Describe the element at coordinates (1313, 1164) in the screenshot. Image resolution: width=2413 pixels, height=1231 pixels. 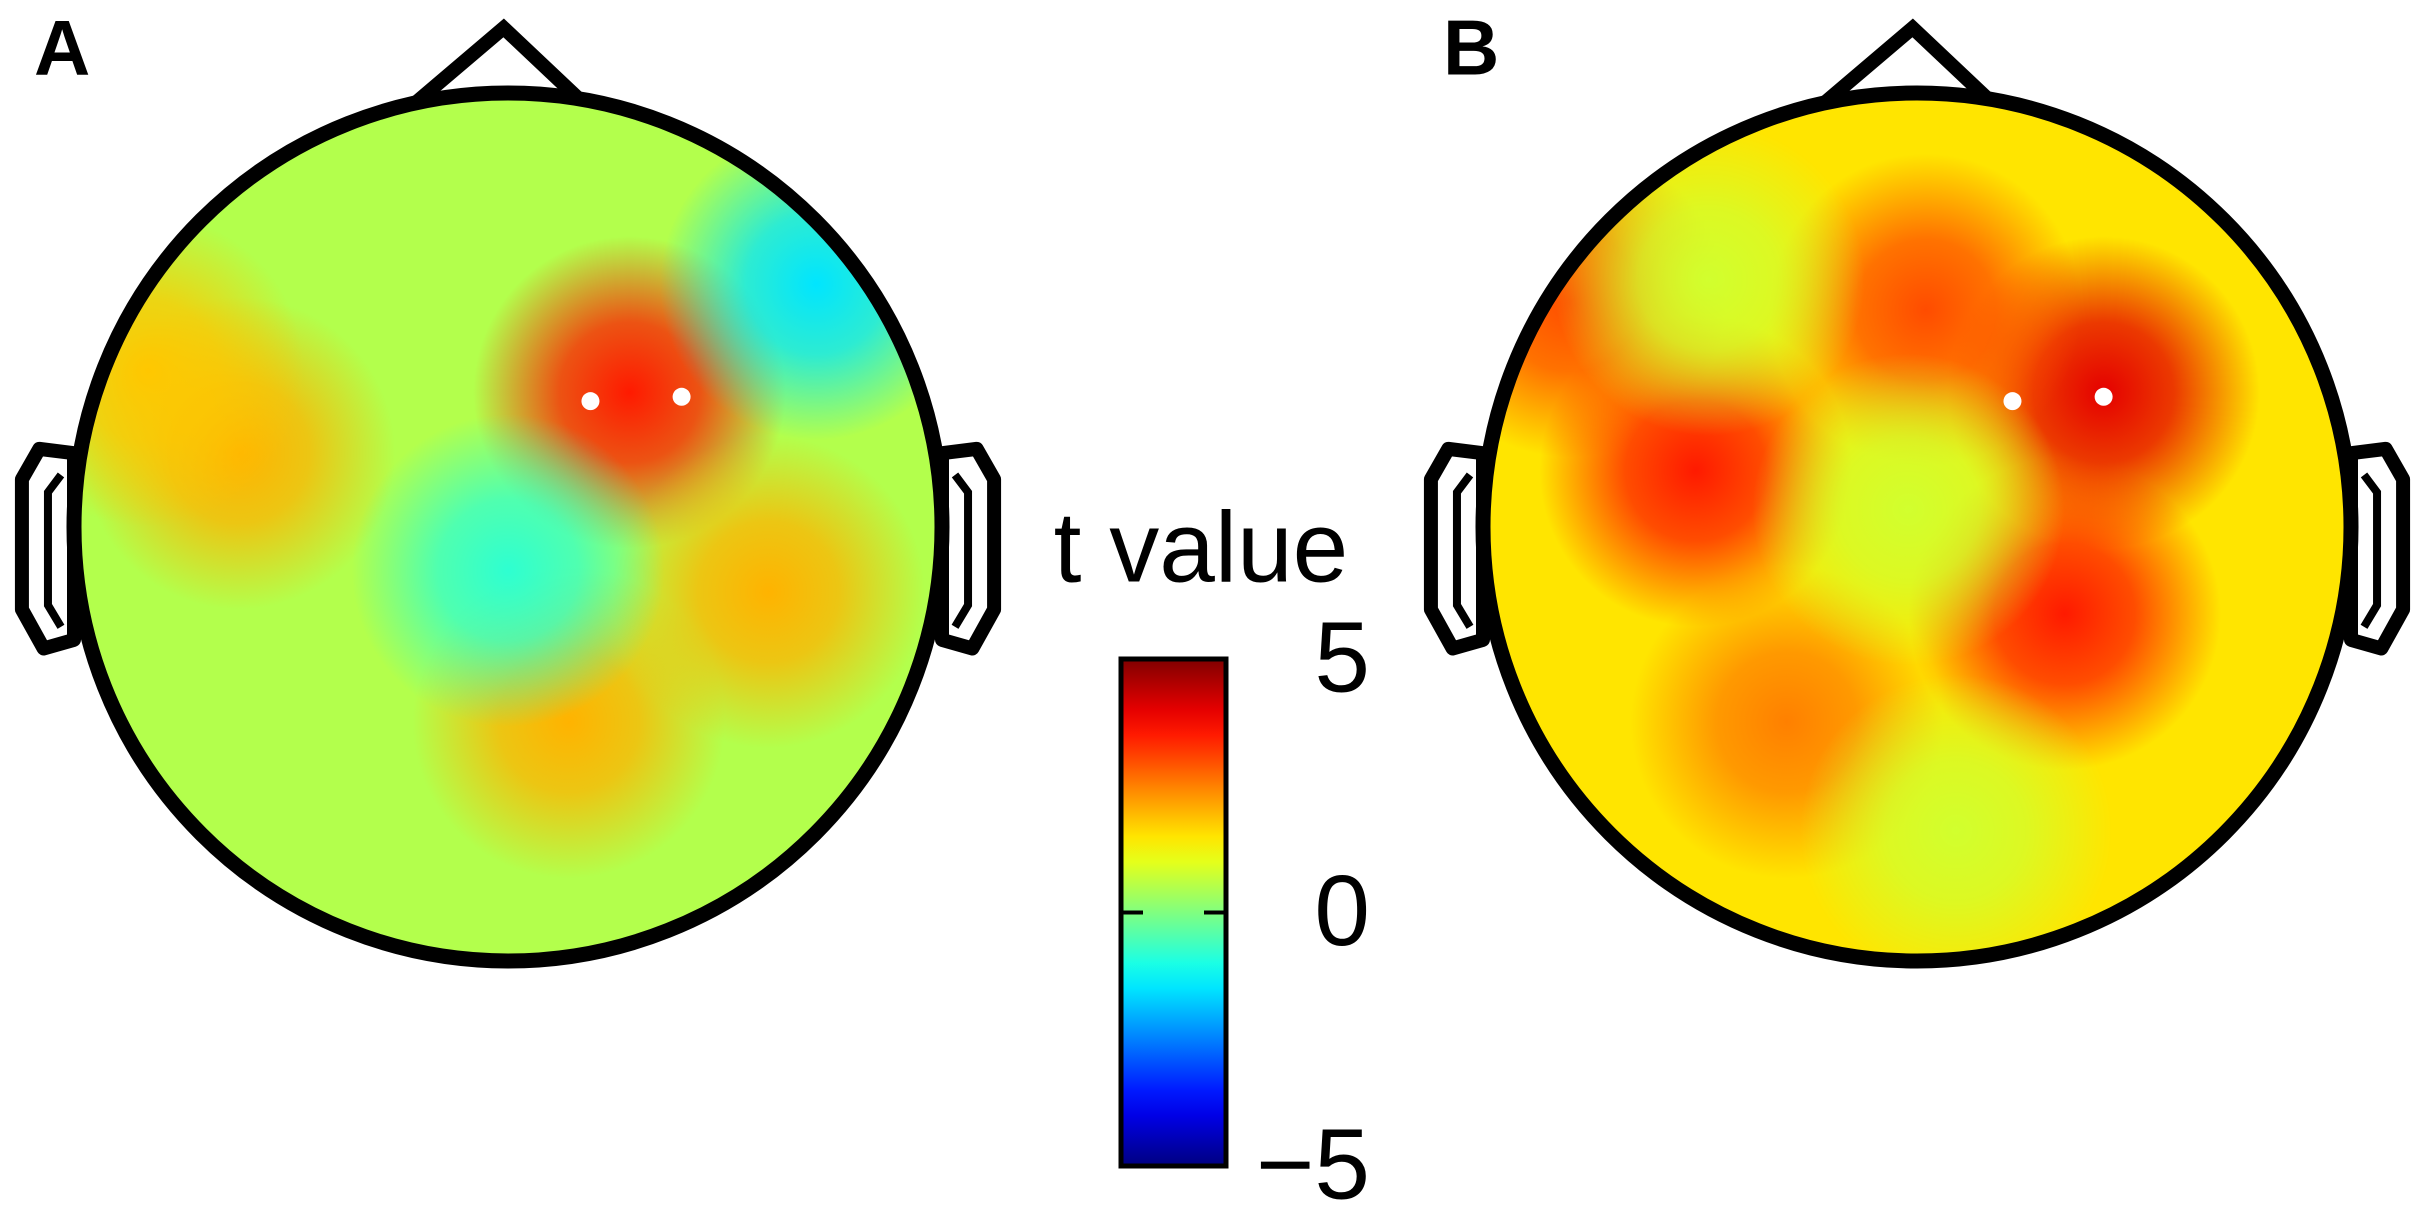
I see `colorbar-tick-label: −5` at that location.